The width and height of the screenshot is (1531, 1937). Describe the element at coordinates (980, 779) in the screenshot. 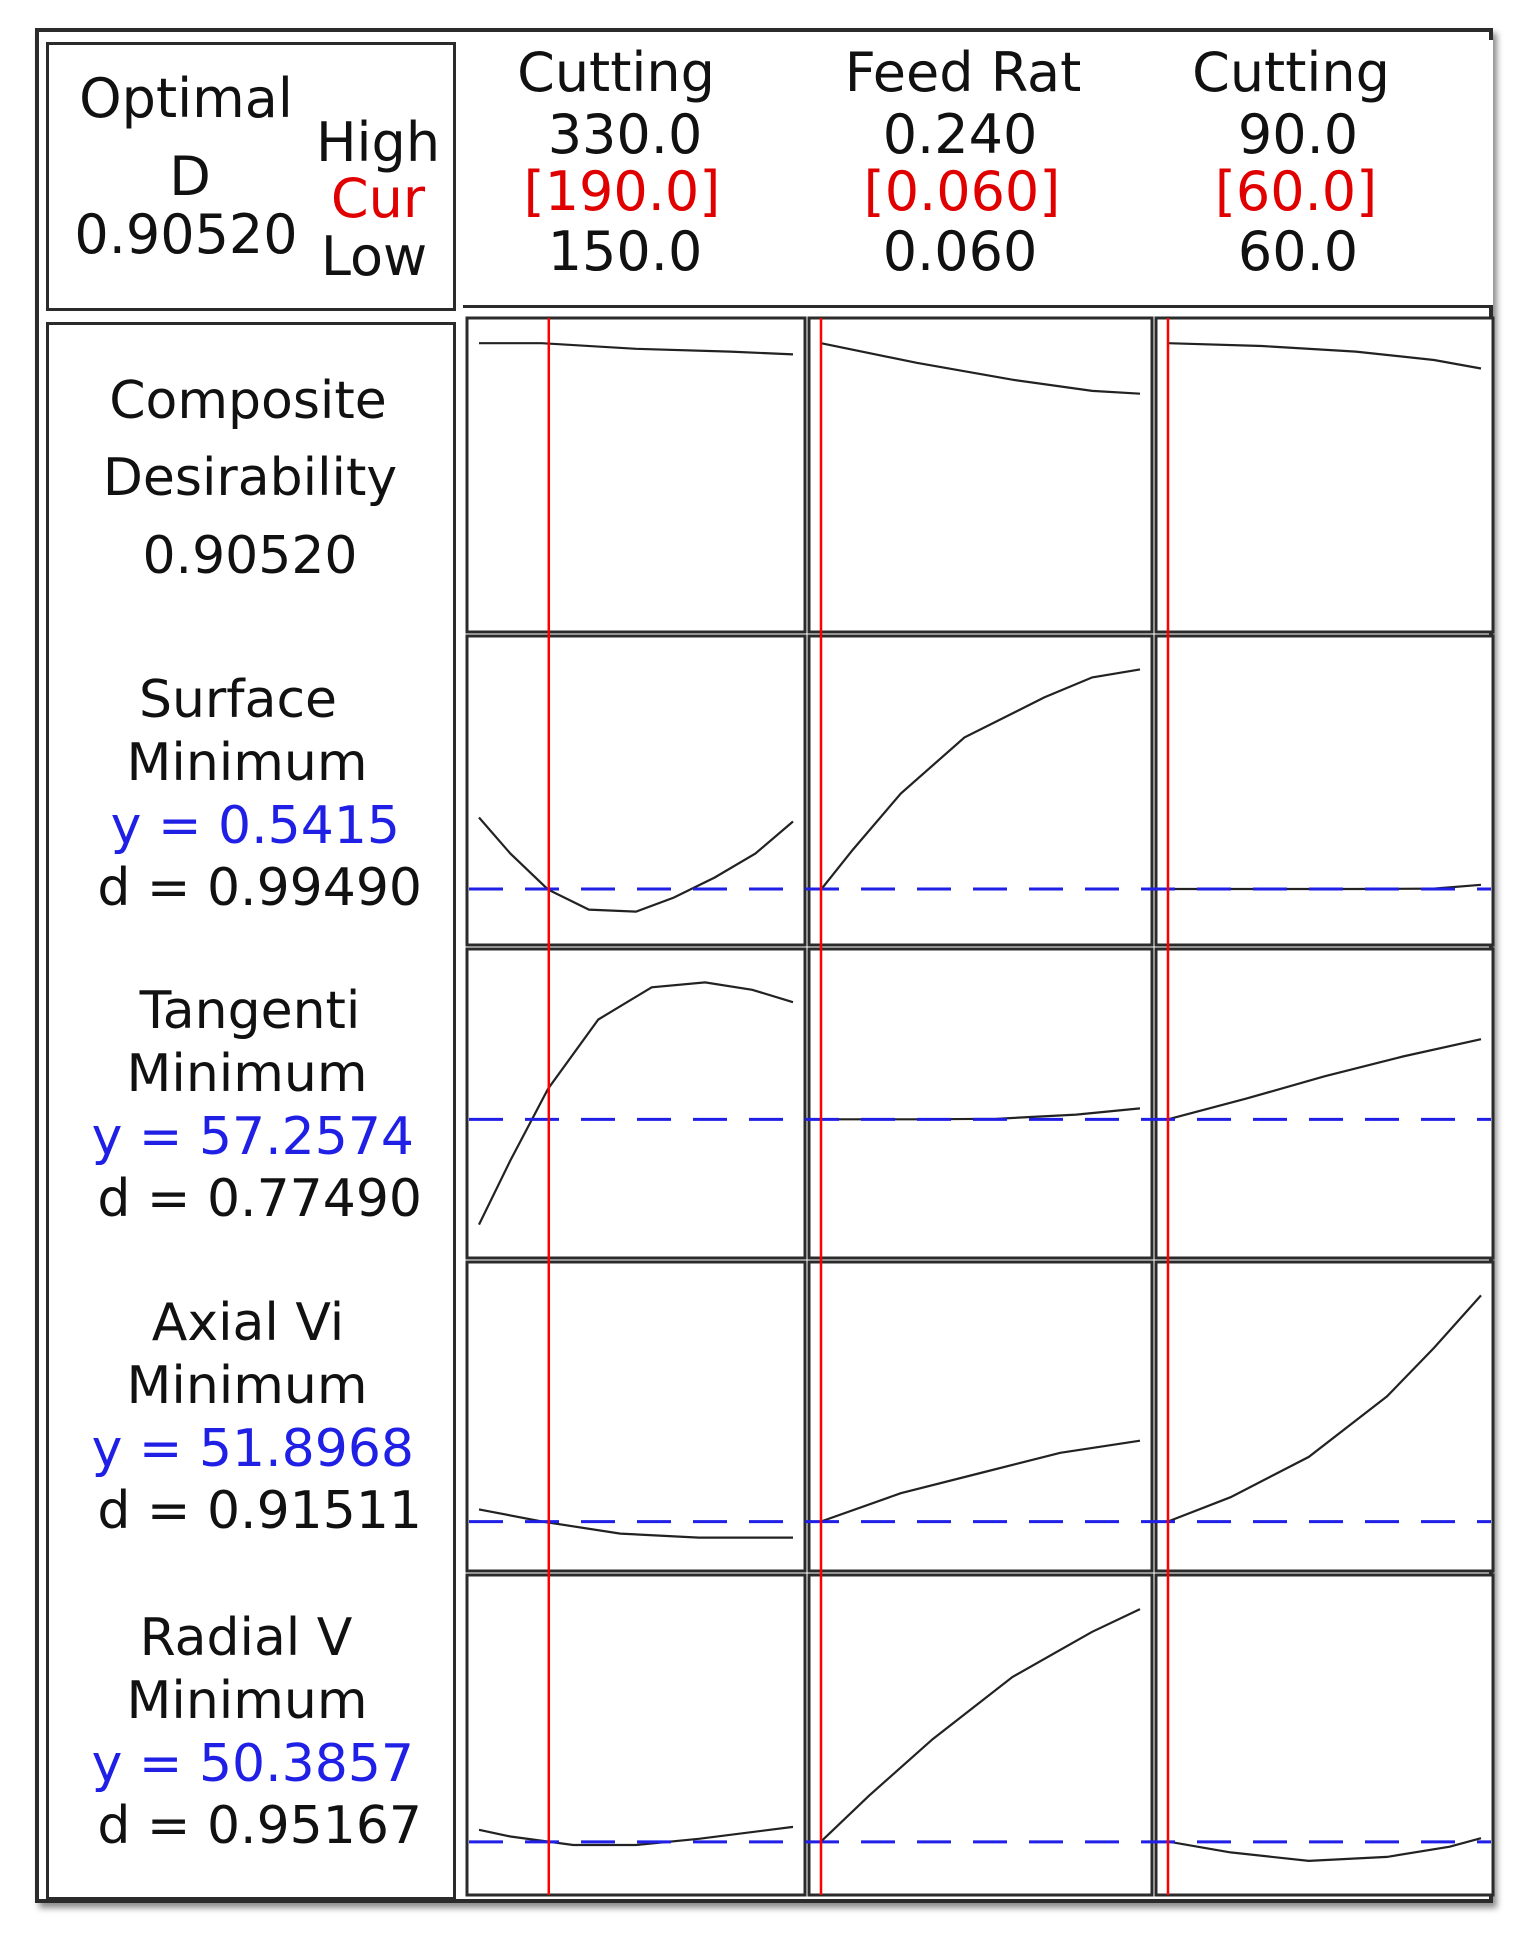

I see `curve-r2-c2` at that location.